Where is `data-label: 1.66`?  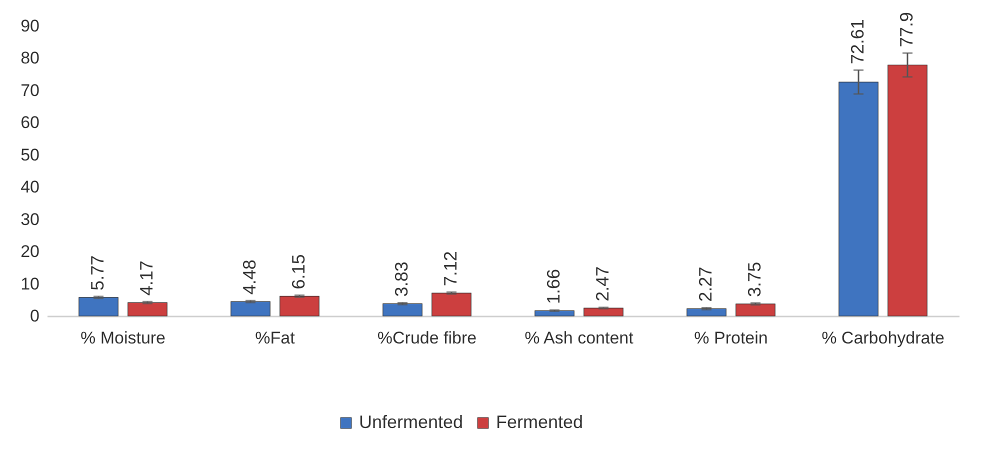
data-label: 1.66 is located at coordinates (554, 286).